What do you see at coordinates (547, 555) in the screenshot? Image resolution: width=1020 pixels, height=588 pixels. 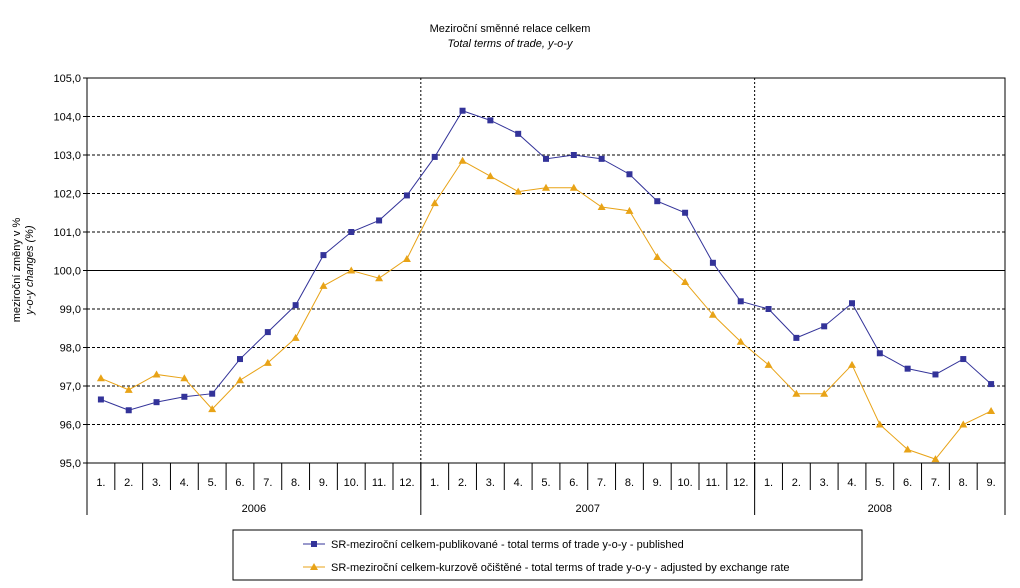 I see `legend` at bounding box center [547, 555].